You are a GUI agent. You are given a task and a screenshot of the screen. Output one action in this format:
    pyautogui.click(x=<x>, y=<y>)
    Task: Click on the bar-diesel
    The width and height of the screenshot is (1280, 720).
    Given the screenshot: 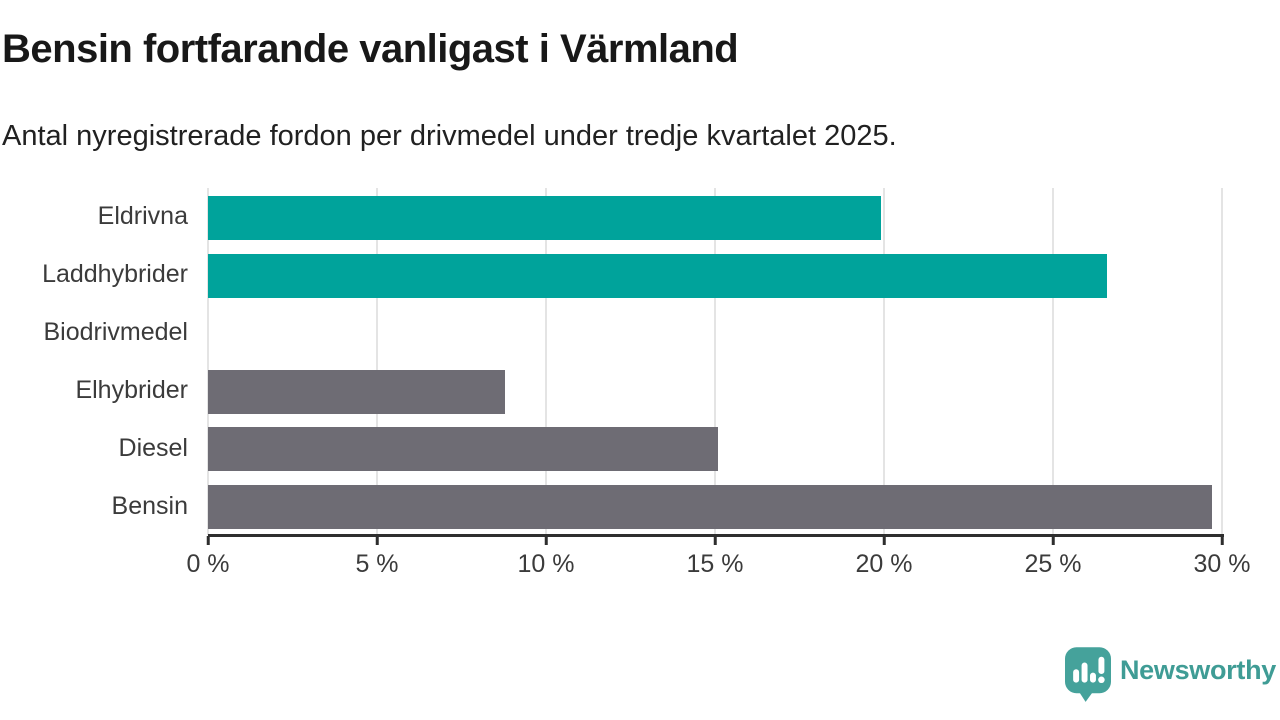 What is the action you would take?
    pyautogui.click(x=463, y=449)
    